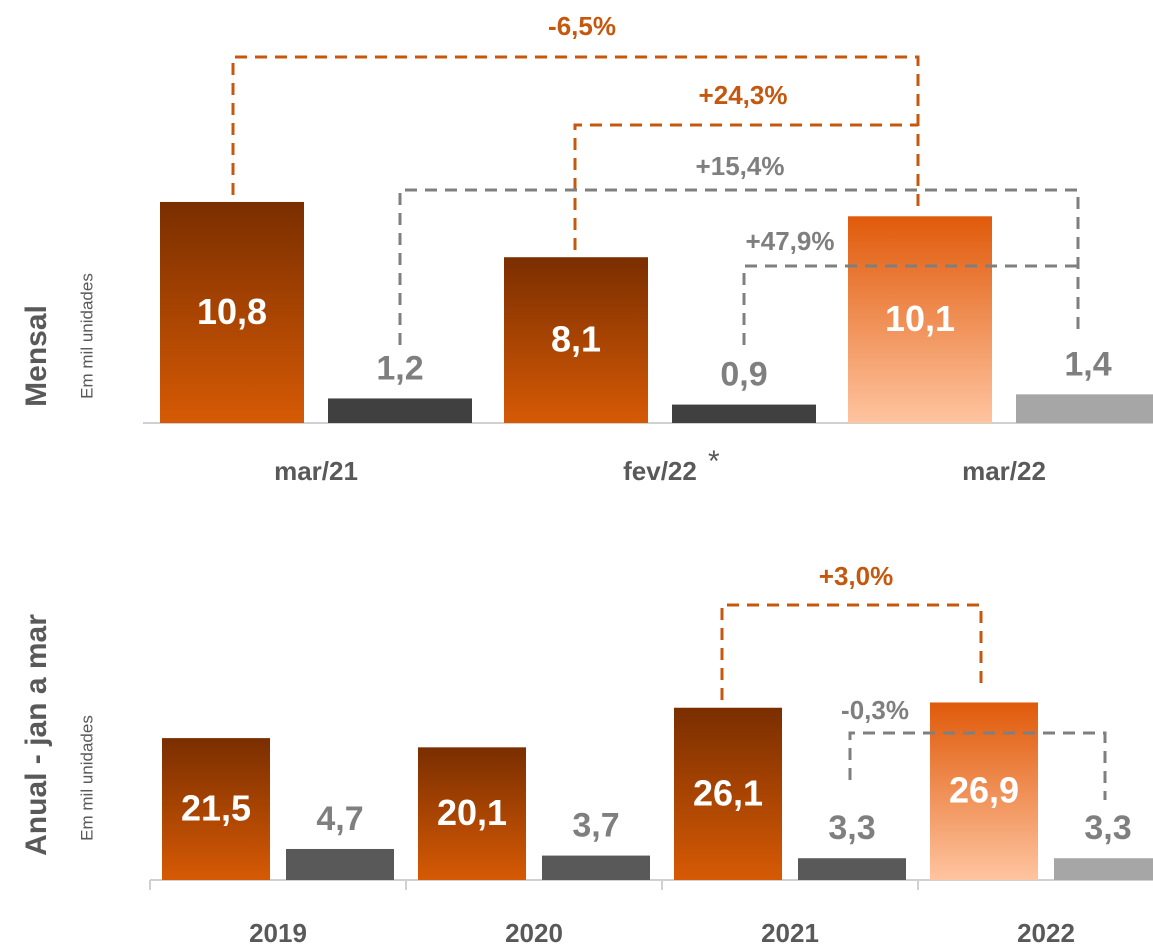 The image size is (1153, 951). What do you see at coordinates (743, 95) in the screenshot?
I see `comparison-label: +24,3%` at bounding box center [743, 95].